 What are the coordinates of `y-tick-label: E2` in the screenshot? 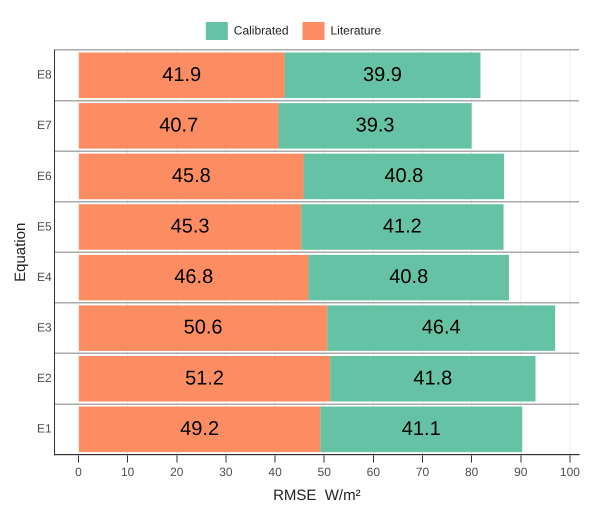 It's located at (44, 378).